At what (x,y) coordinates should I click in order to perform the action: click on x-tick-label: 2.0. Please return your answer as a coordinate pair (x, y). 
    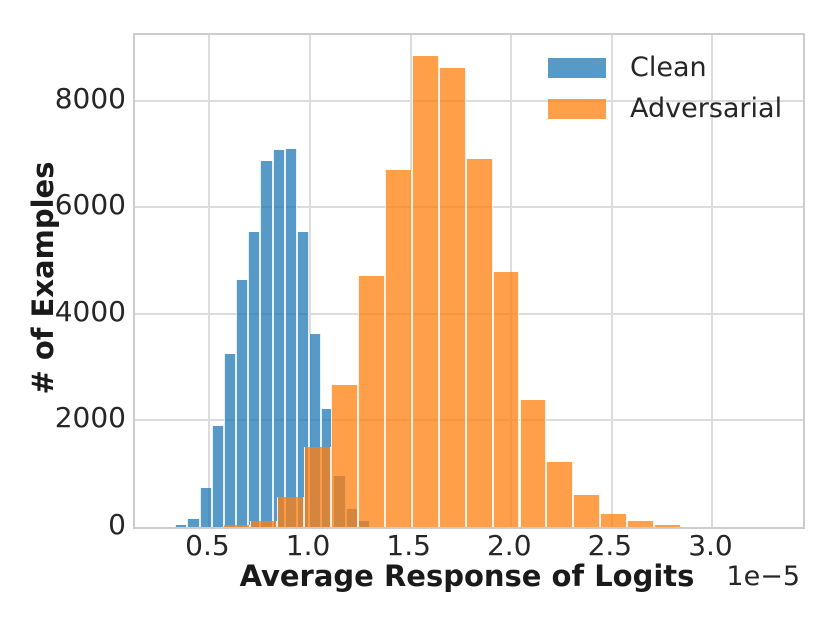
    Looking at the image, I should click on (509, 545).